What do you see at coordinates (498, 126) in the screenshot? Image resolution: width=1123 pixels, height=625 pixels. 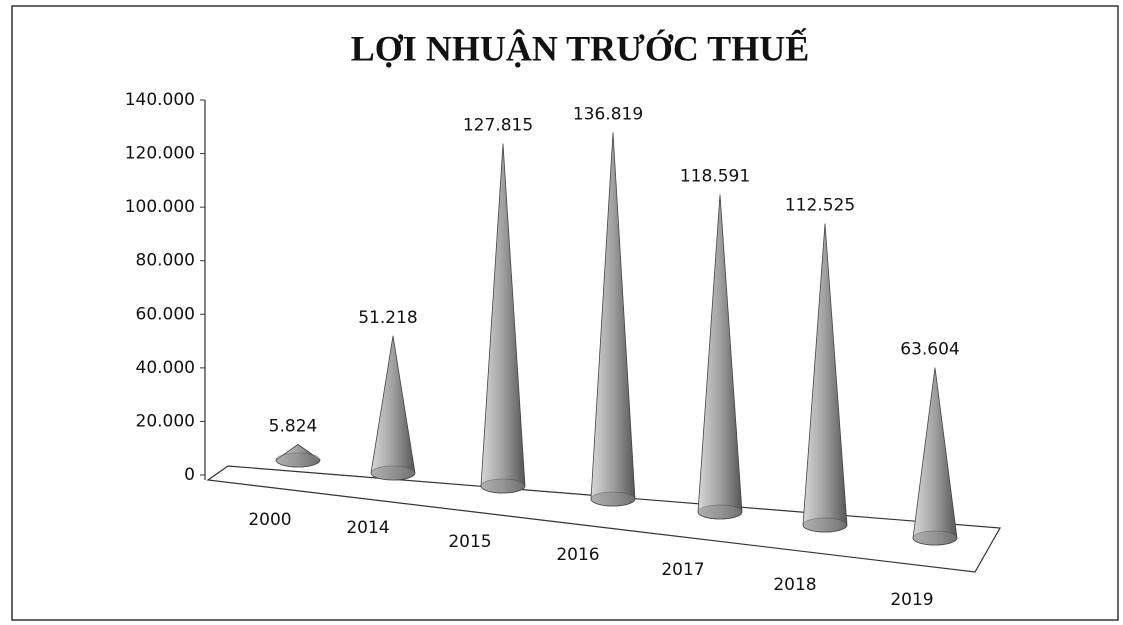 I see `value-label: 127.815` at bounding box center [498, 126].